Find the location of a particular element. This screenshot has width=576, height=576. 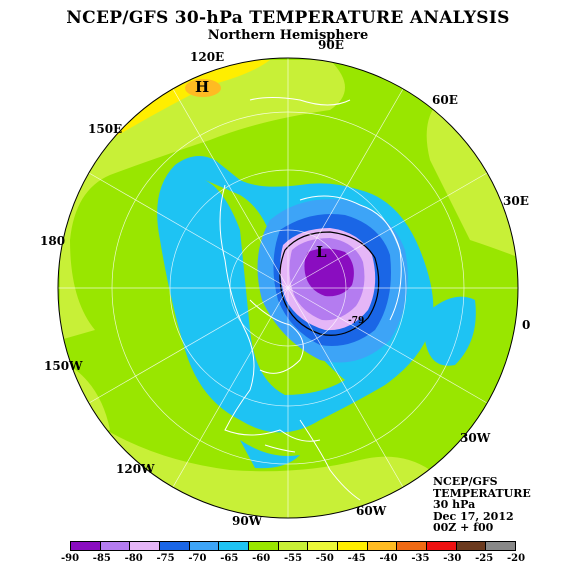

legend-tick-label: -40 is located at coordinates (388, 558).